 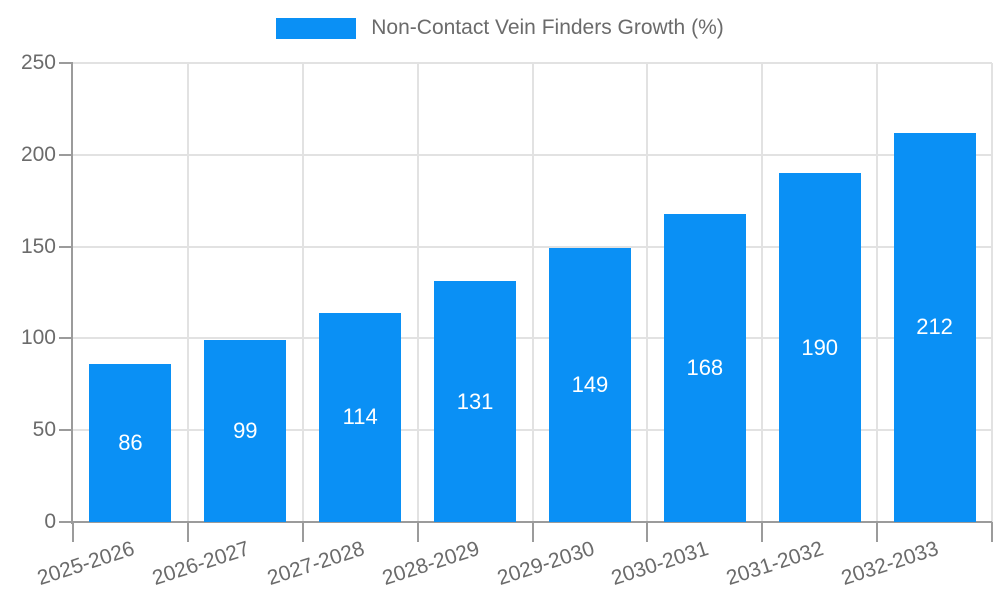 What do you see at coordinates (890, 563) in the screenshot?
I see `x-tick-label: 2032-2033` at bounding box center [890, 563].